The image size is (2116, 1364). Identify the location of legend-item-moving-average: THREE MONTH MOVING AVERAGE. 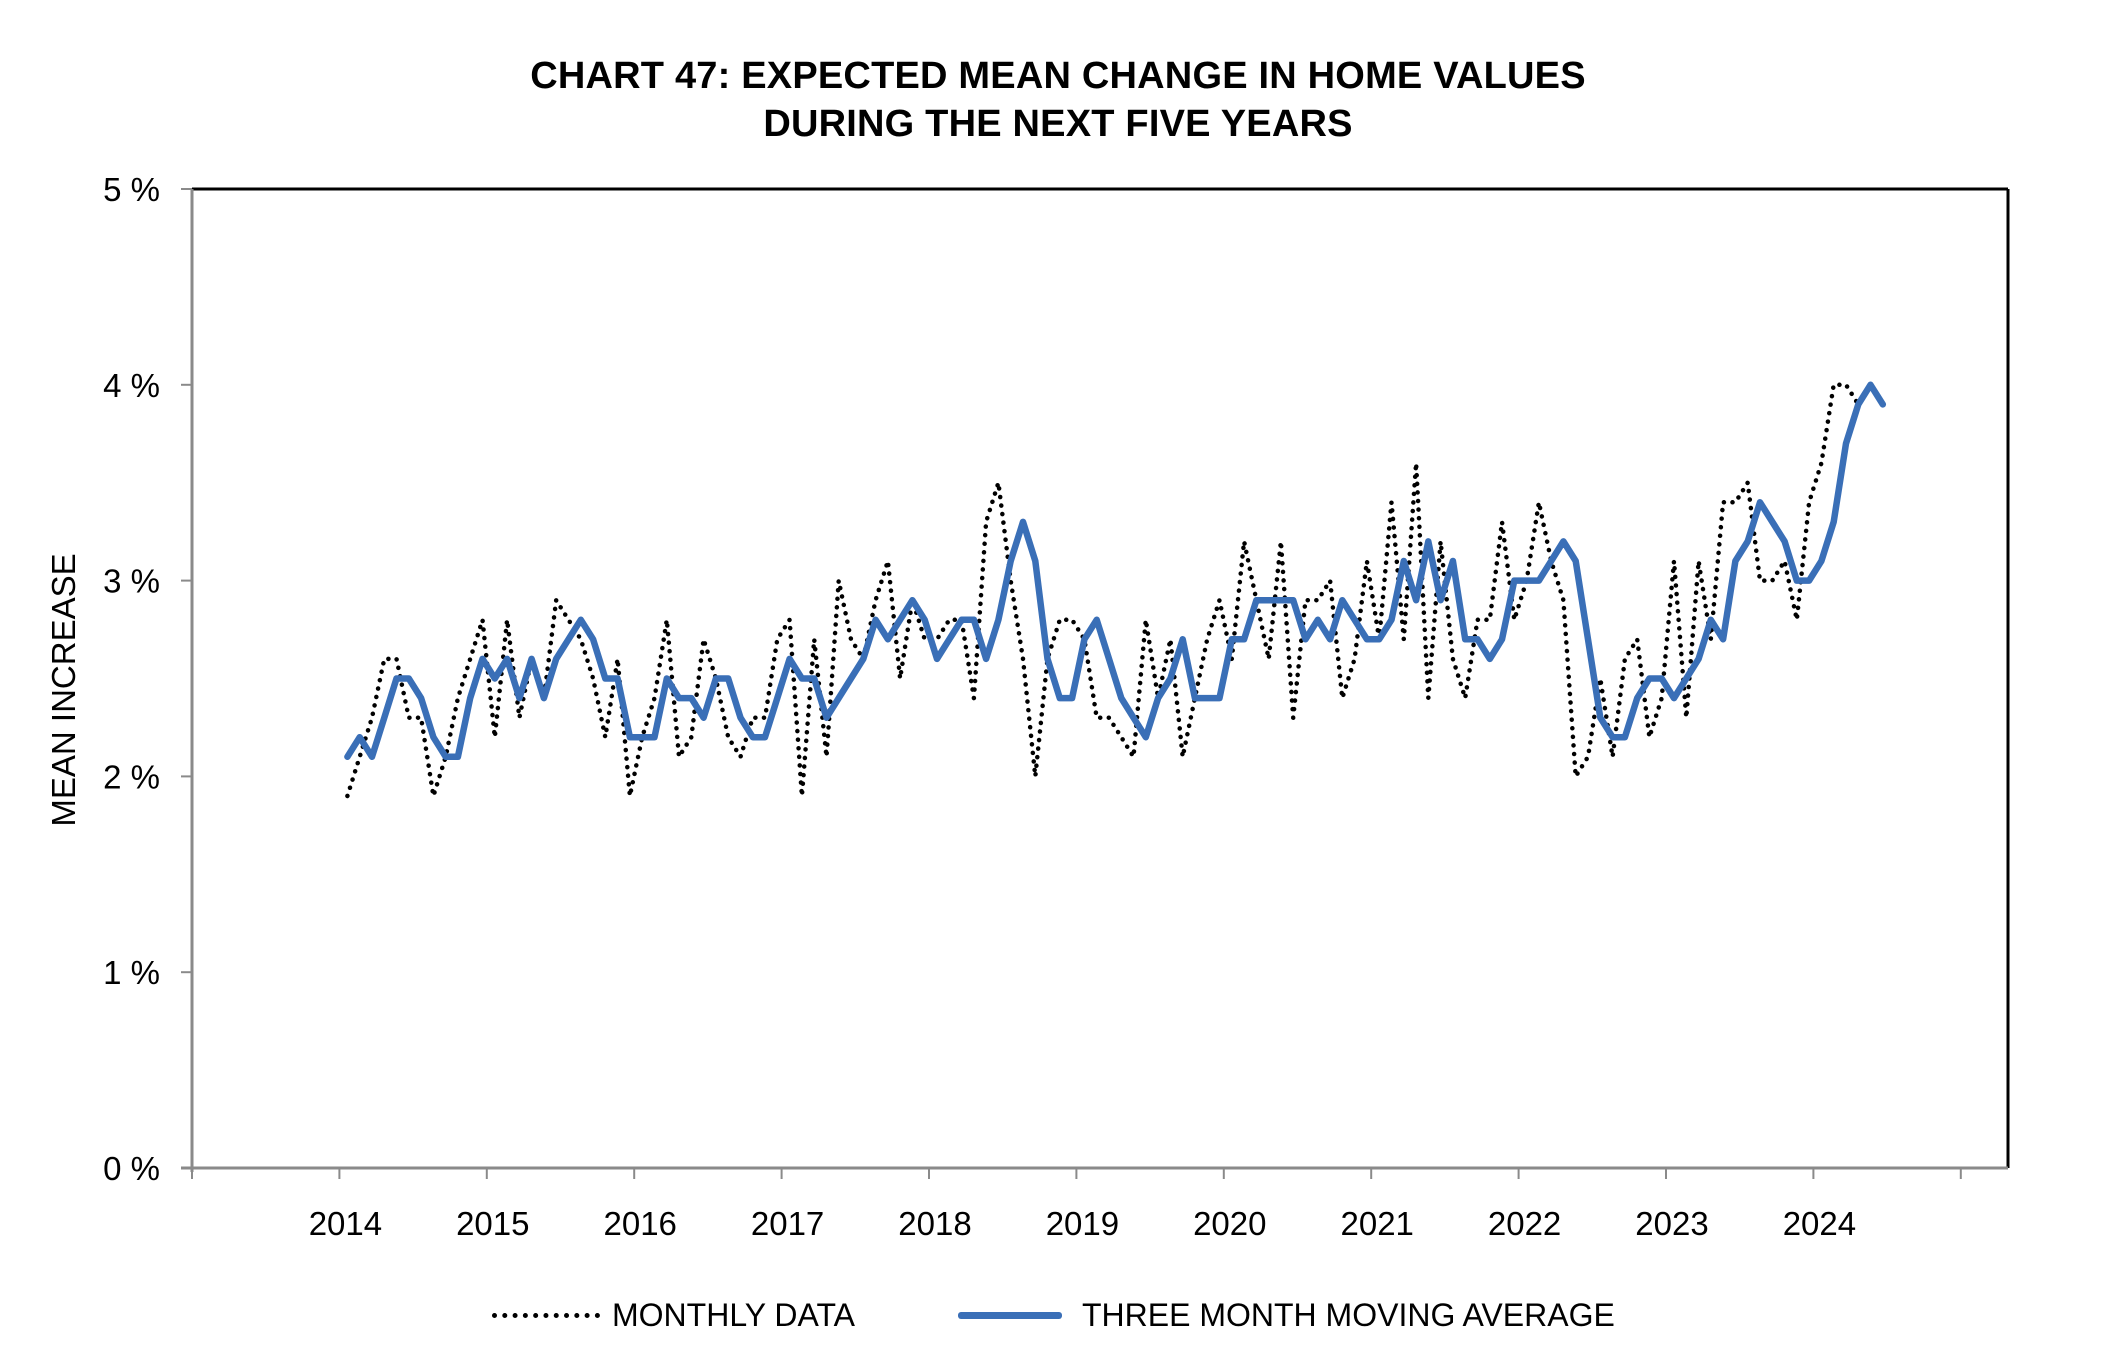
(1286, 1315).